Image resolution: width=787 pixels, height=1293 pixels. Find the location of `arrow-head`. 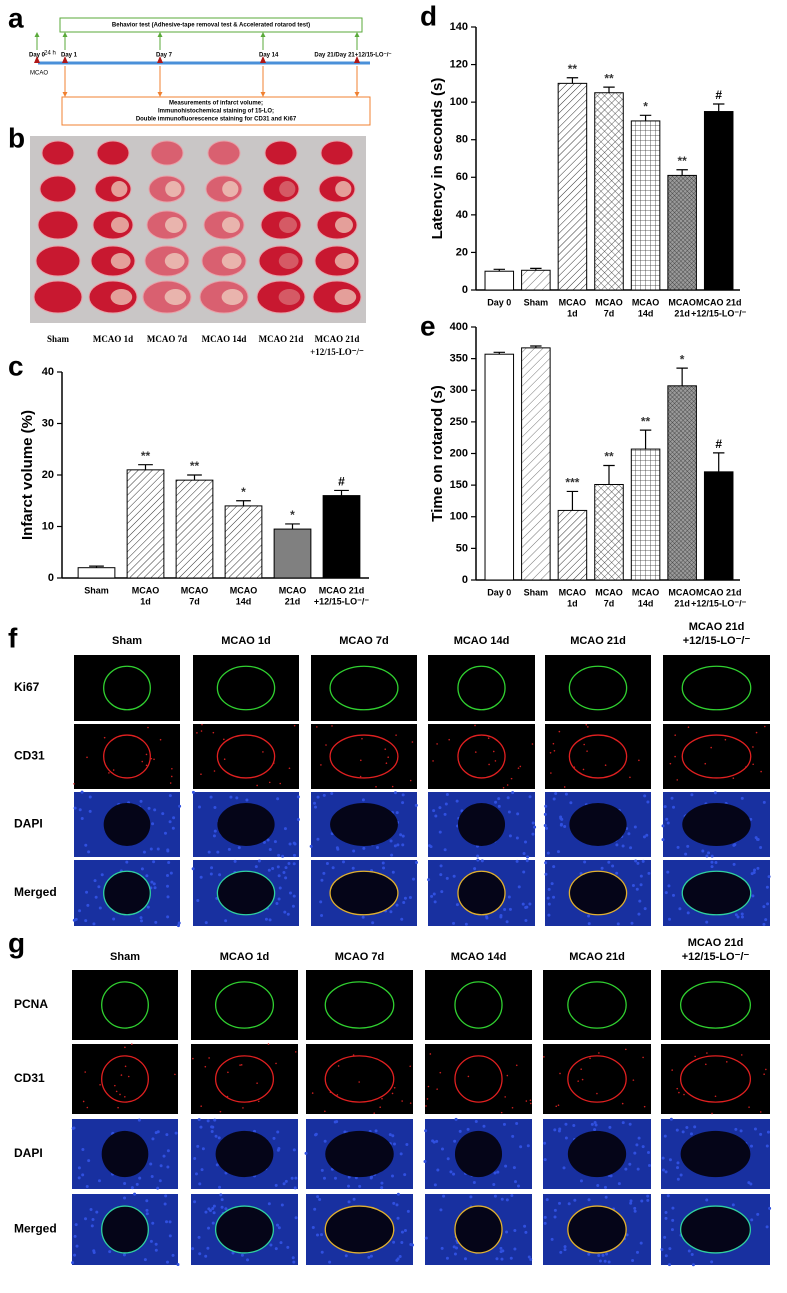

arrow-head is located at coordinates (65, 34).